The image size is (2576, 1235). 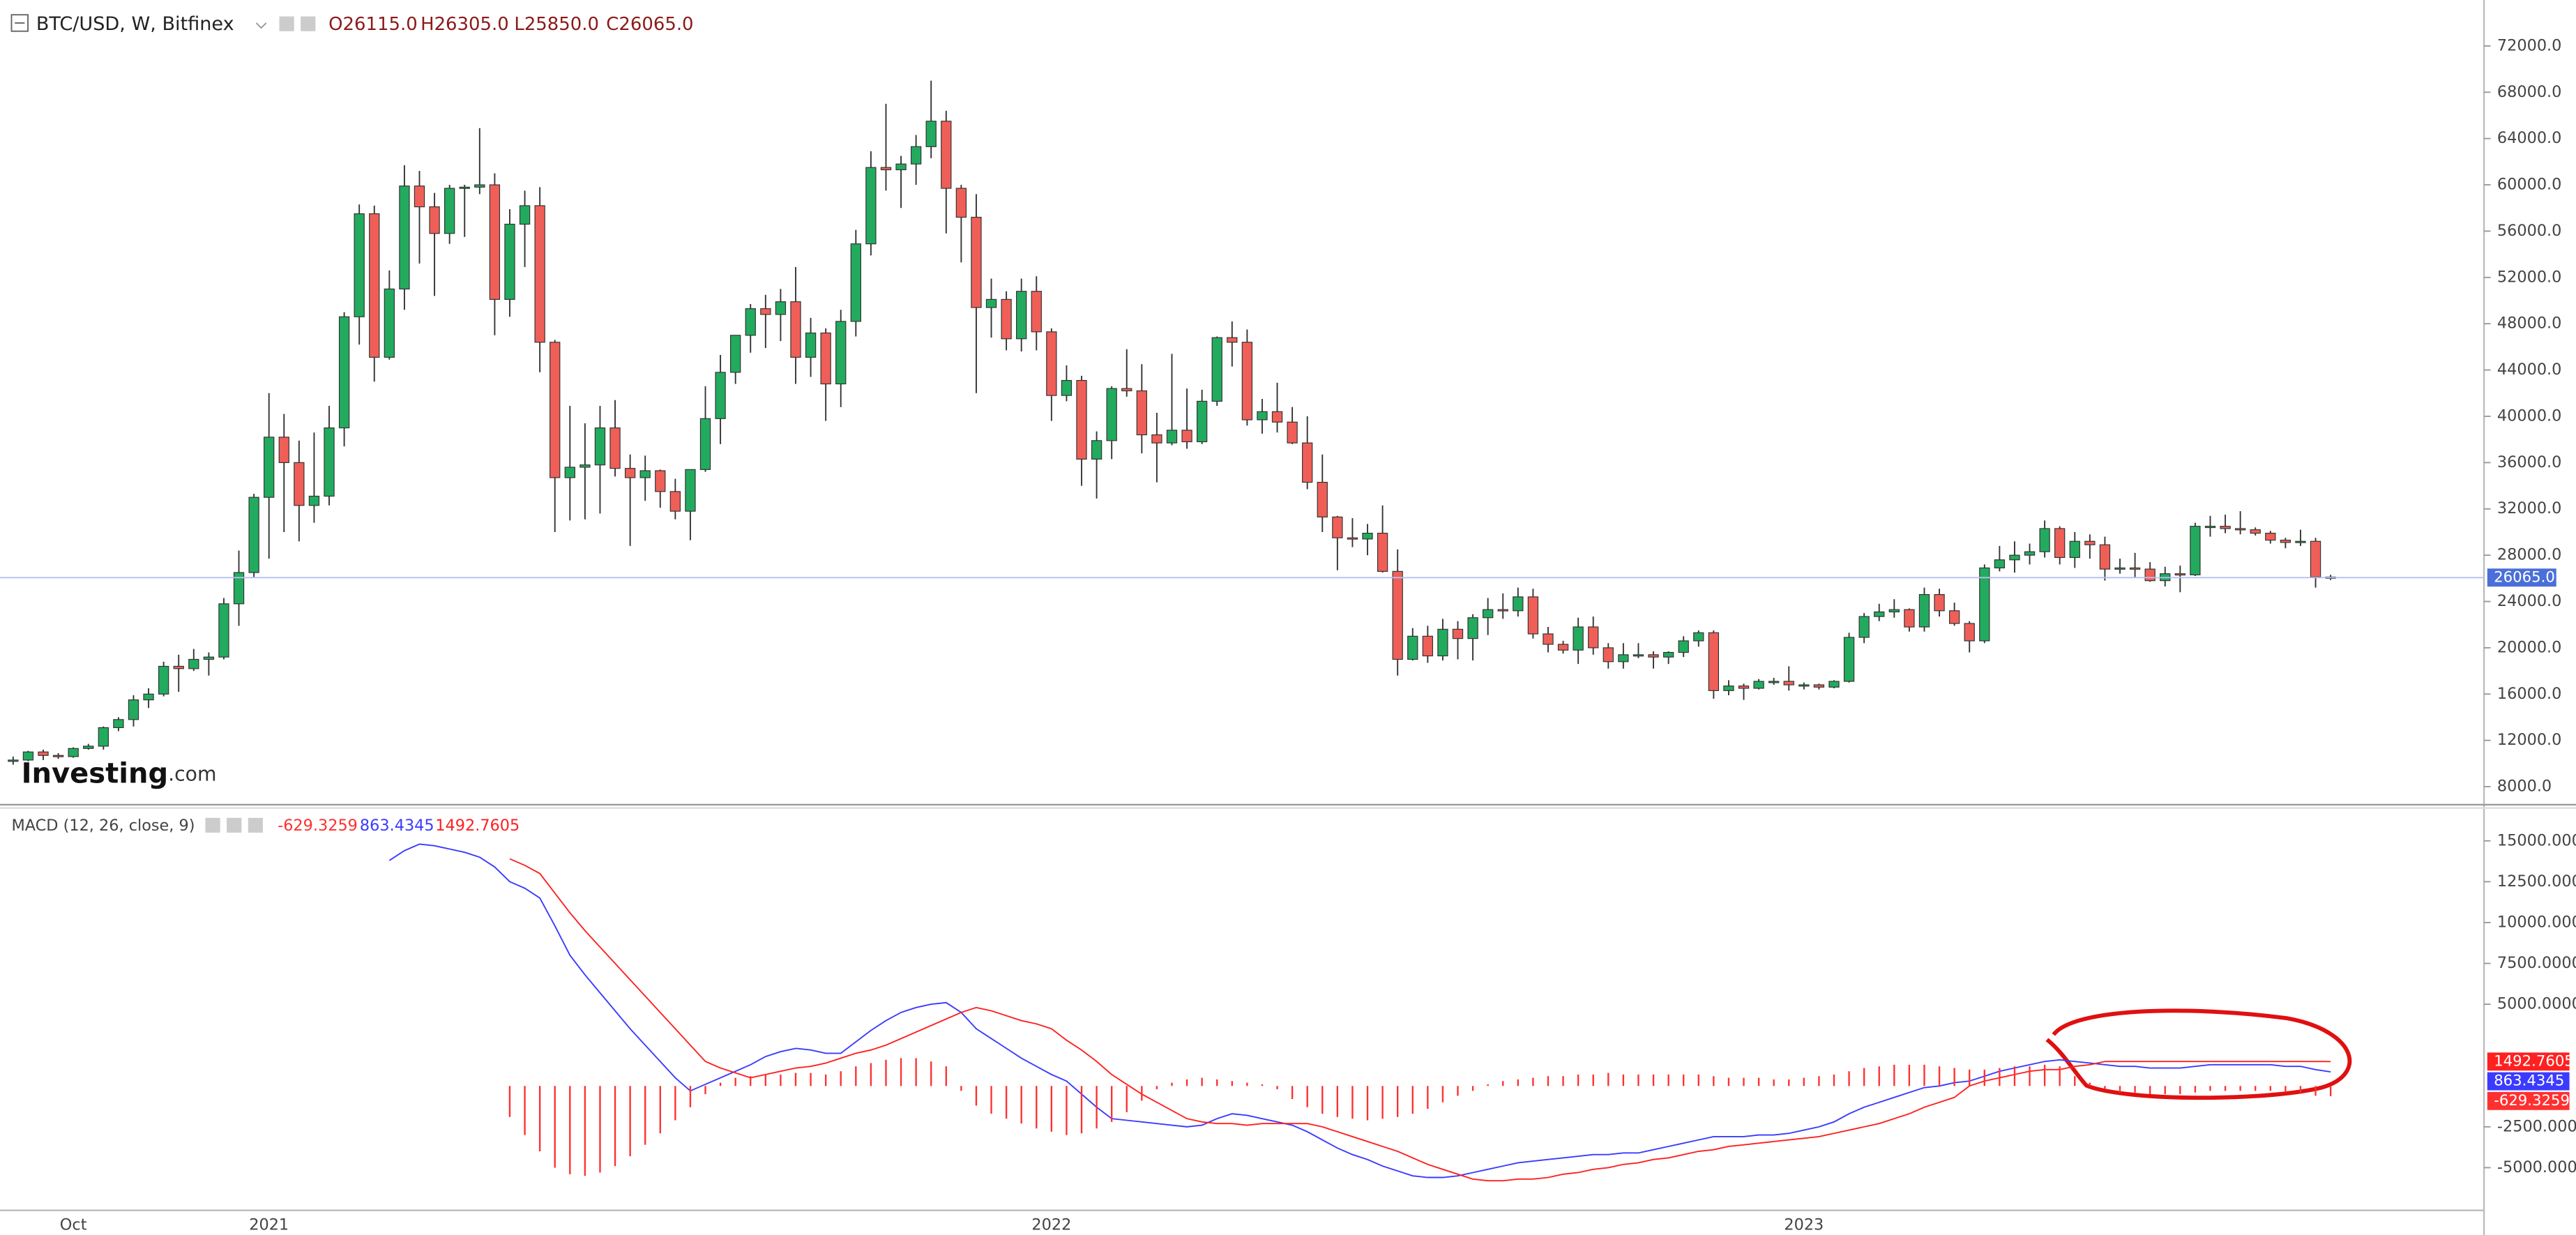 I want to click on y-tick-label: 20000.0, so click(x=2529, y=647).